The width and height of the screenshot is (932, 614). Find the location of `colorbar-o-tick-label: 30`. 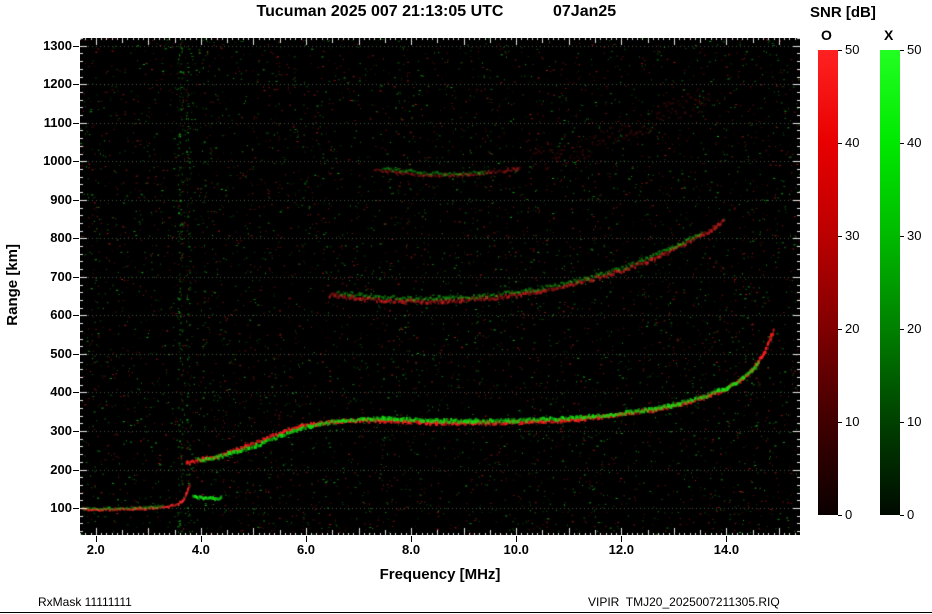

colorbar-o-tick-label: 30 is located at coordinates (852, 235).